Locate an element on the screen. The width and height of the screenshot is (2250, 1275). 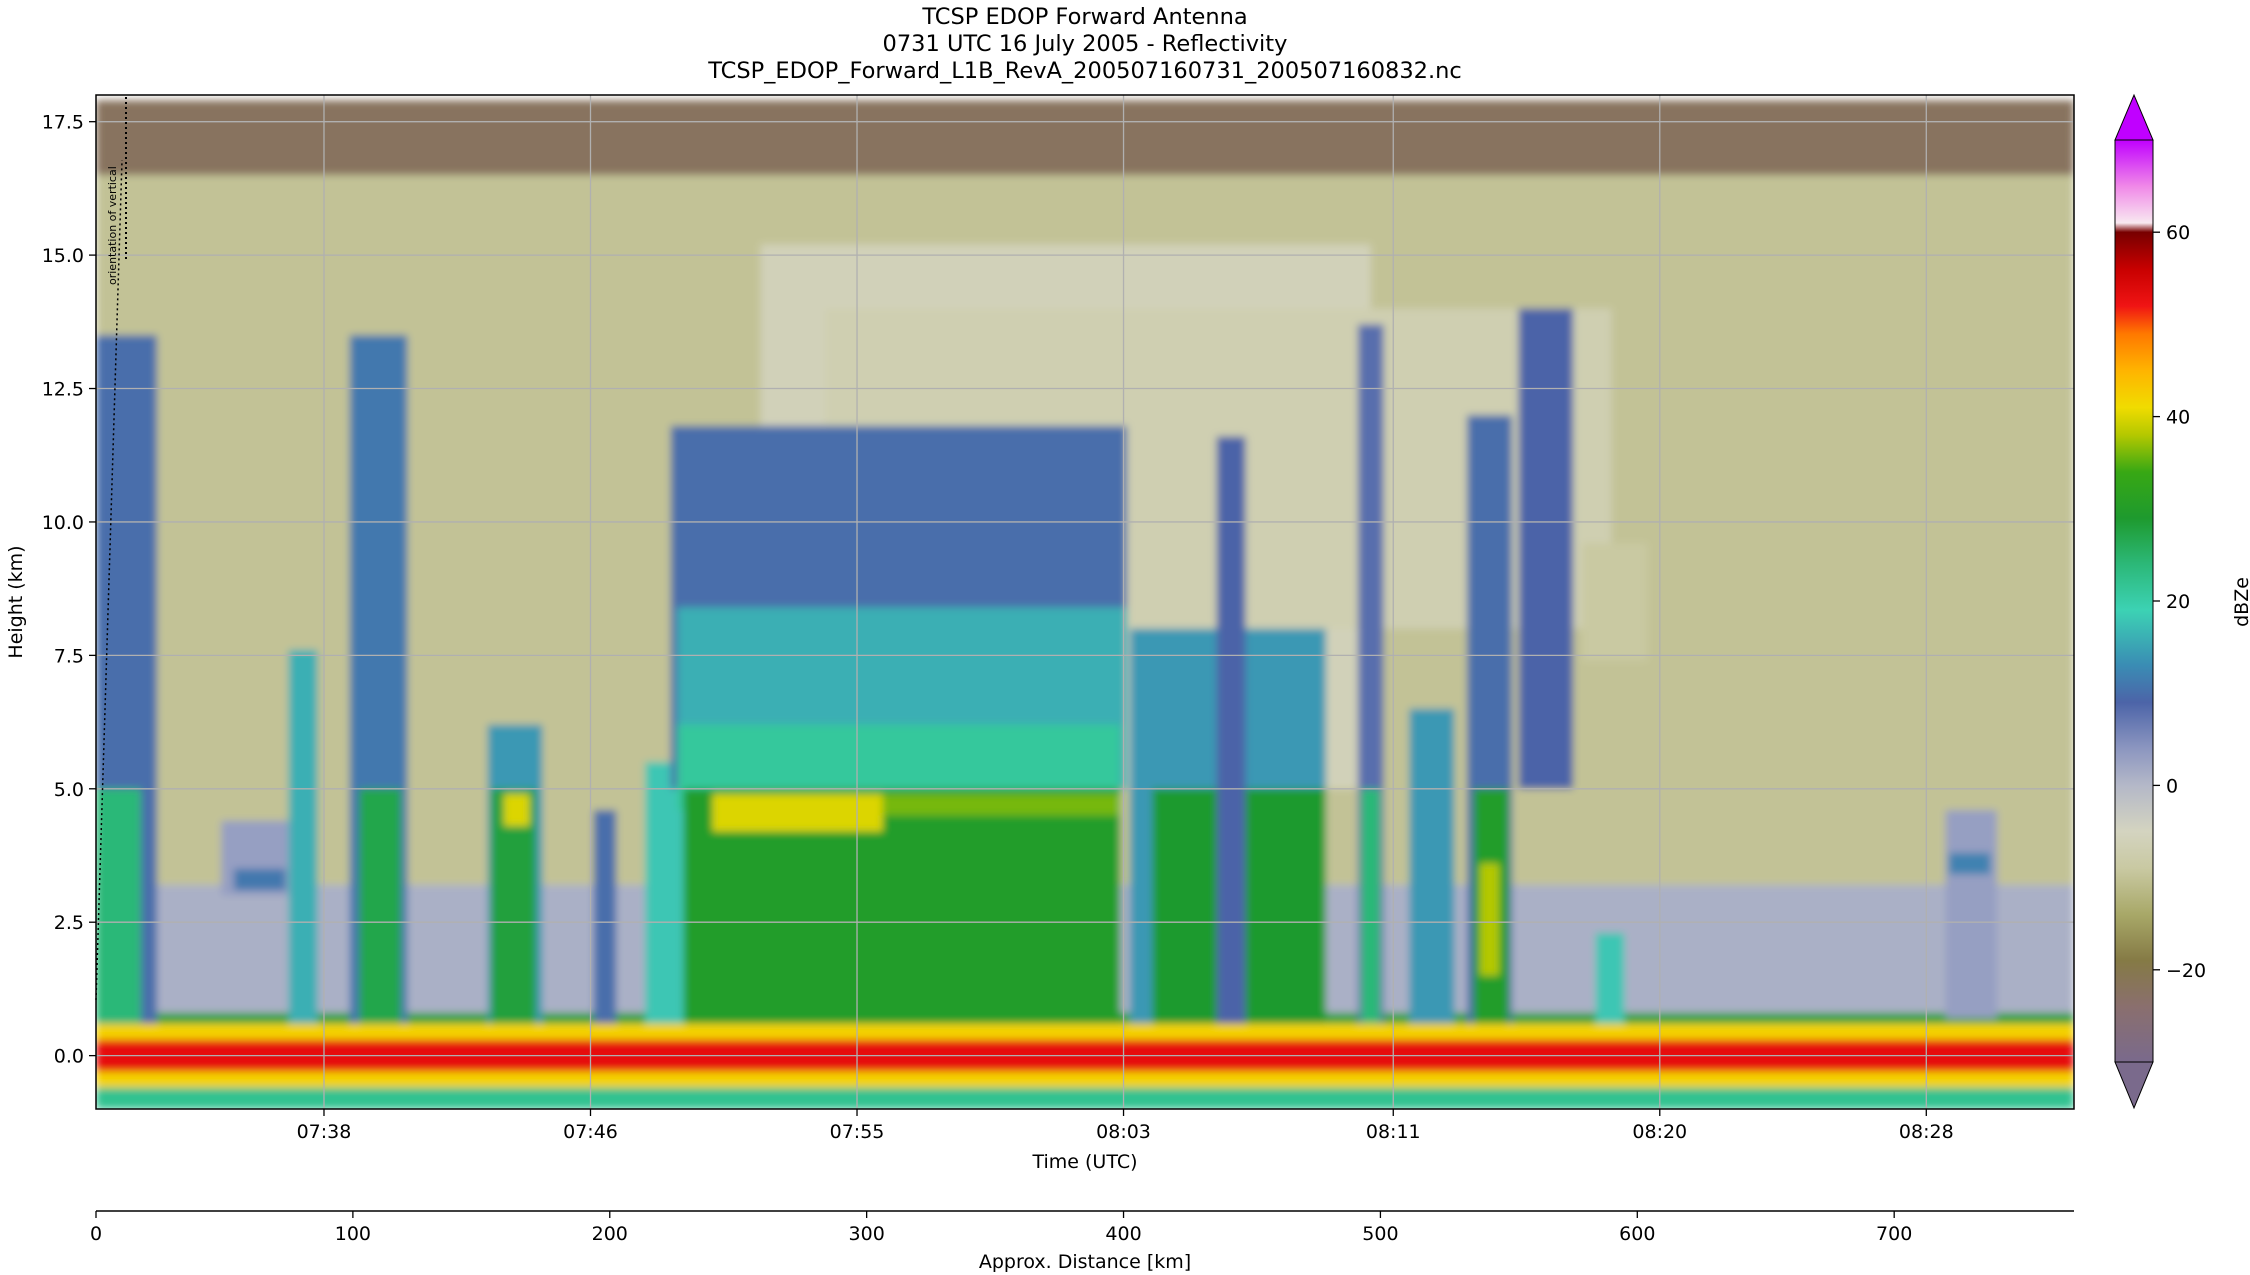
y-tick-label: 7.5 is located at coordinates (69, 656).